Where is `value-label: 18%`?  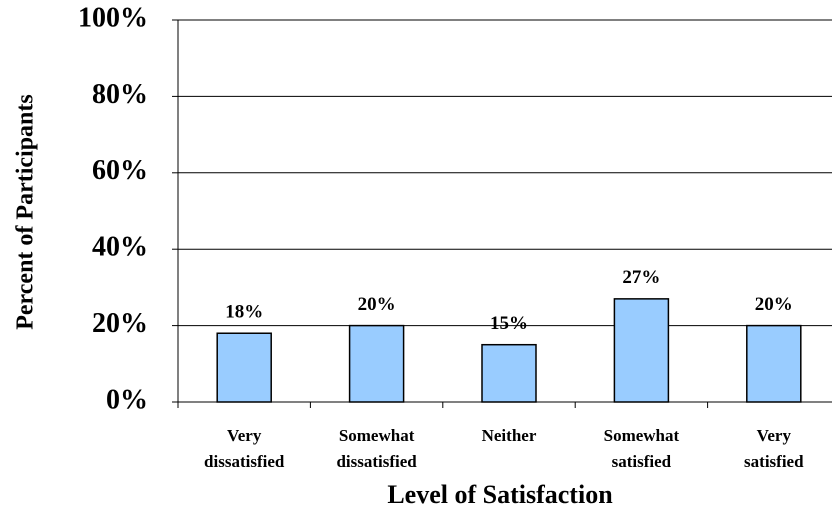 value-label: 18% is located at coordinates (244, 312).